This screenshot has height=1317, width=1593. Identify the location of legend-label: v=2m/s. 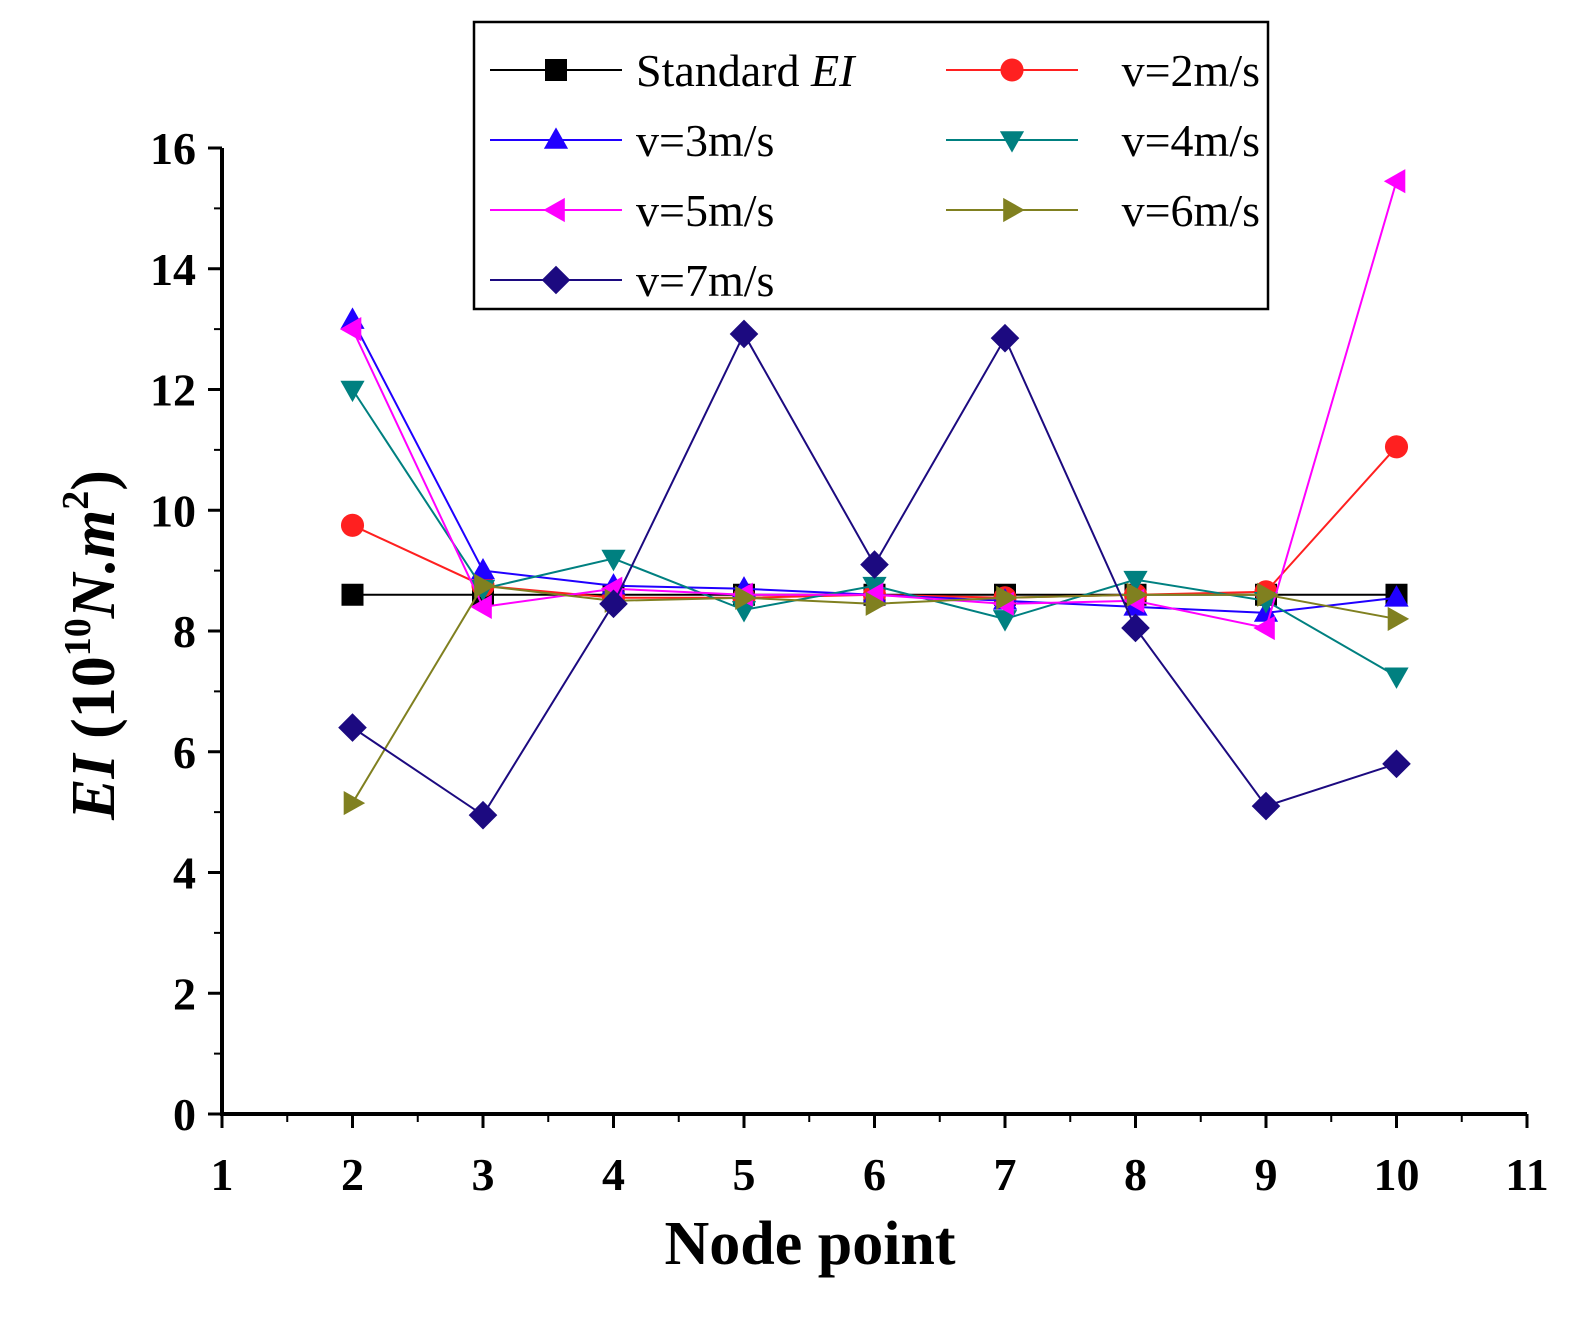
(1191, 70).